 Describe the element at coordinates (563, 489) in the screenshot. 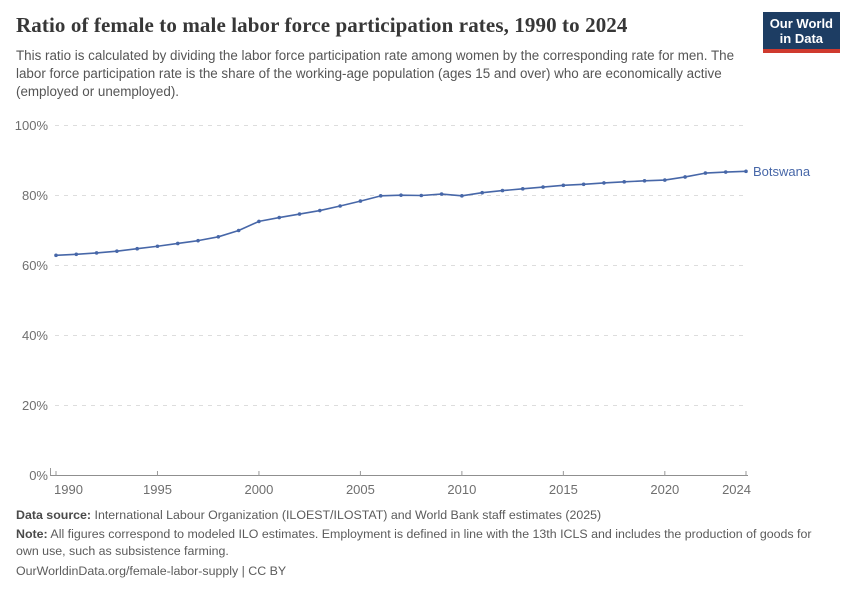

I see `x-tick-label: 2015` at that location.